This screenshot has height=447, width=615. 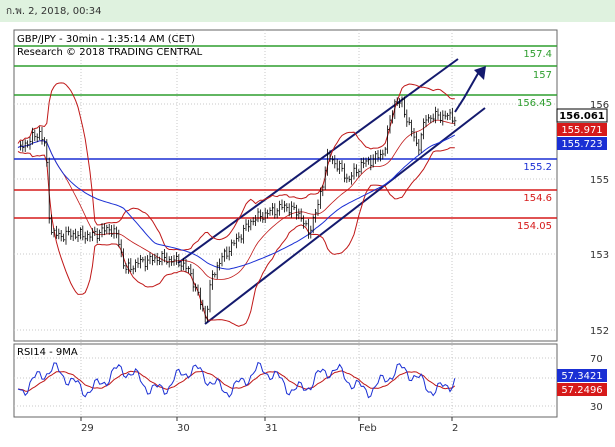 I want to click on support-lines, so click(x=285, y=204).